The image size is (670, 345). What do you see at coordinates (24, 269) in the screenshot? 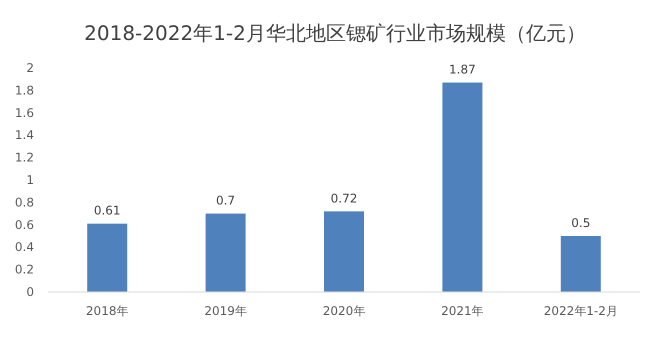
I see `y-tick-label: 0.2` at bounding box center [24, 269].